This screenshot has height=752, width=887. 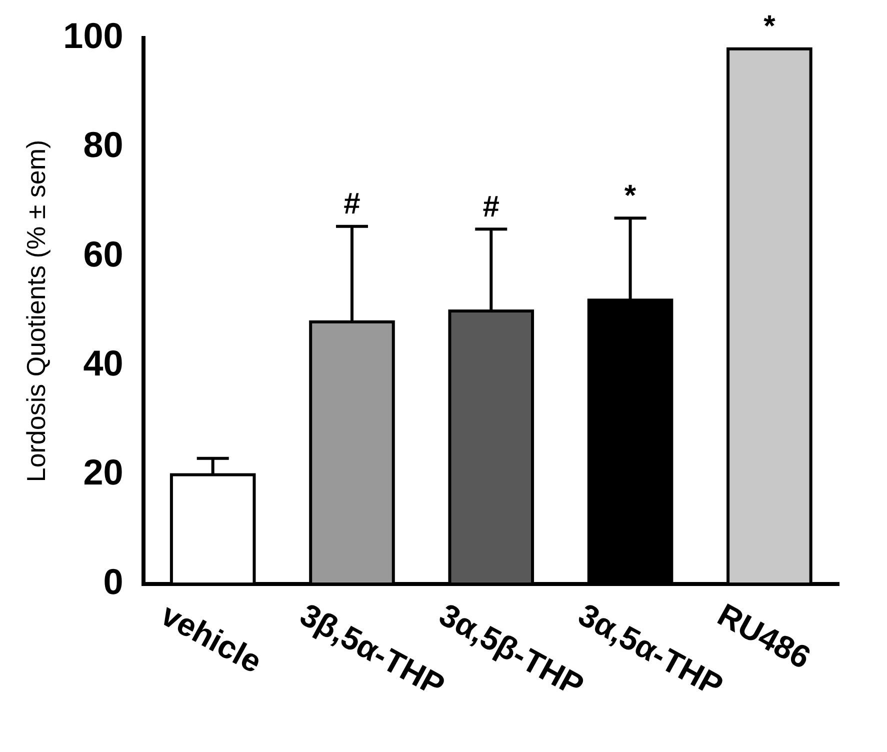 What do you see at coordinates (103, 472) in the screenshot?
I see `y-tick-label: 20` at bounding box center [103, 472].